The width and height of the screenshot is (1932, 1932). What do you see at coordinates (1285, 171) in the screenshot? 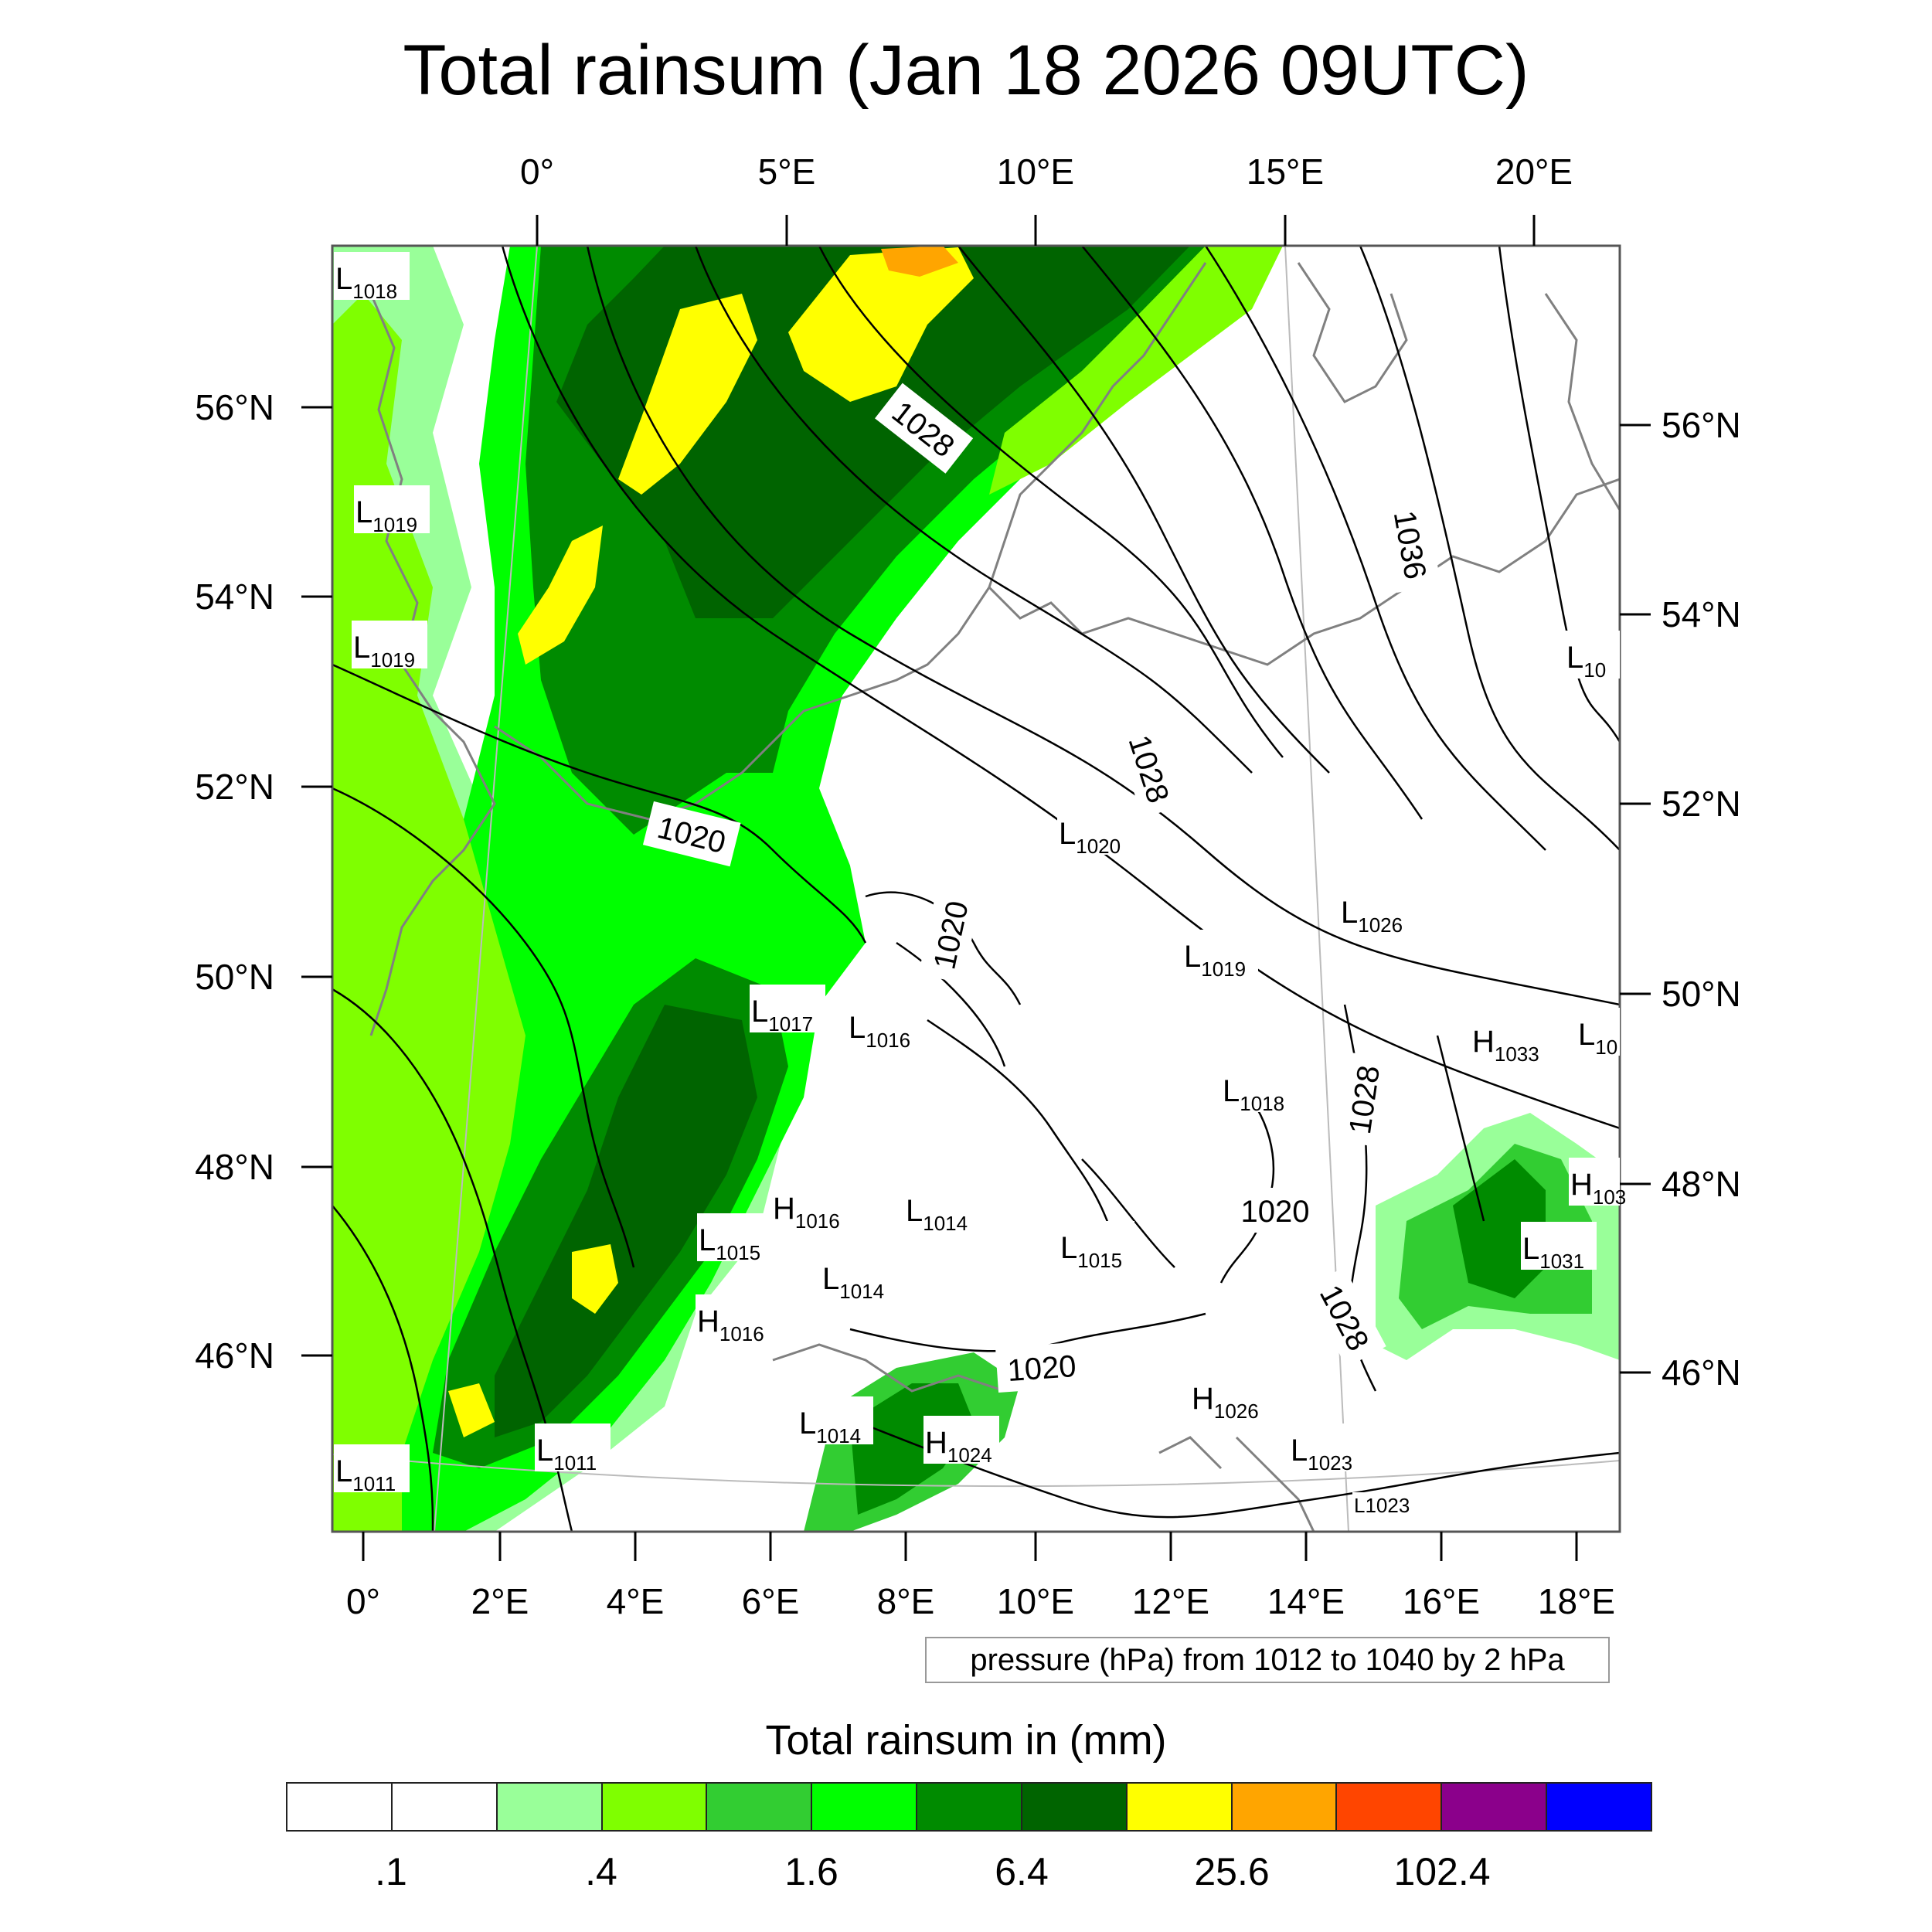
I see `top-lon-label: 15°E` at bounding box center [1285, 171].